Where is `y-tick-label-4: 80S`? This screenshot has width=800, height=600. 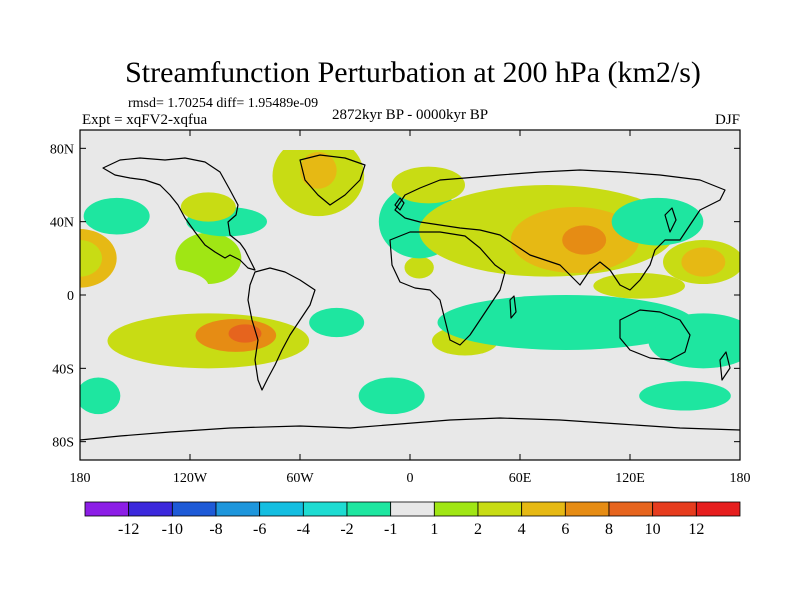 y-tick-label-4: 80S is located at coordinates (63, 443).